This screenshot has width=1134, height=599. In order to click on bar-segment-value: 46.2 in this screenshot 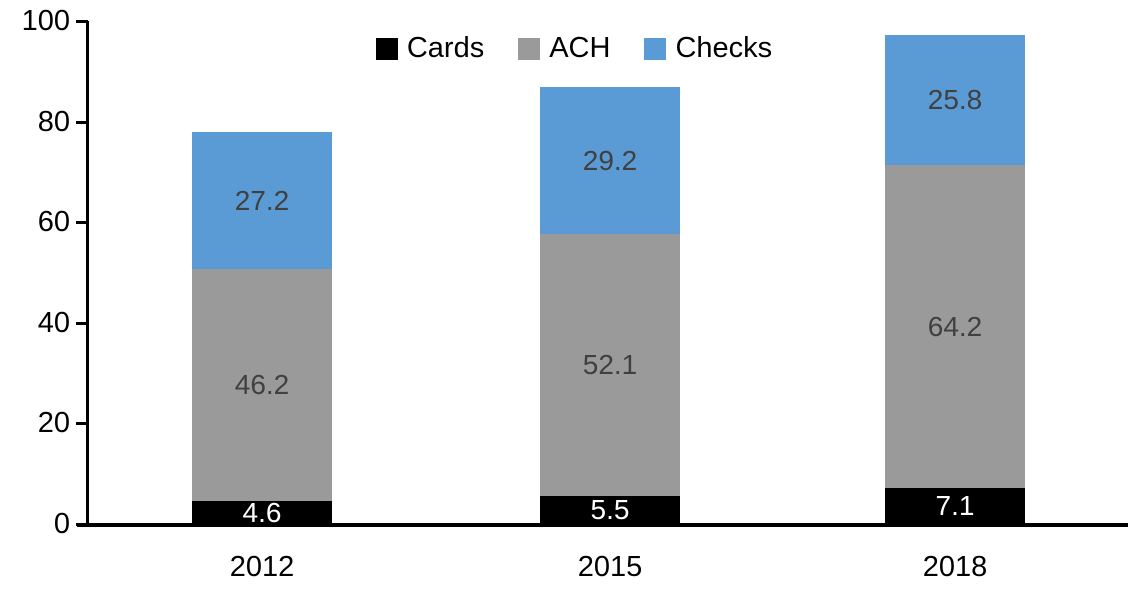, I will do `click(262, 384)`.